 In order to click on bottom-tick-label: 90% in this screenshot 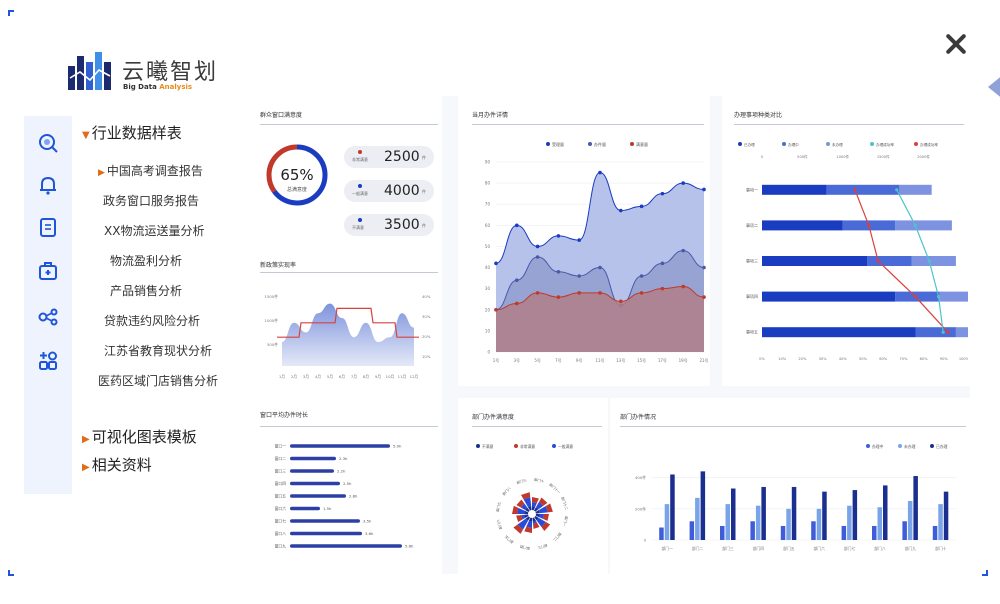, I will do `click(944, 359)`.